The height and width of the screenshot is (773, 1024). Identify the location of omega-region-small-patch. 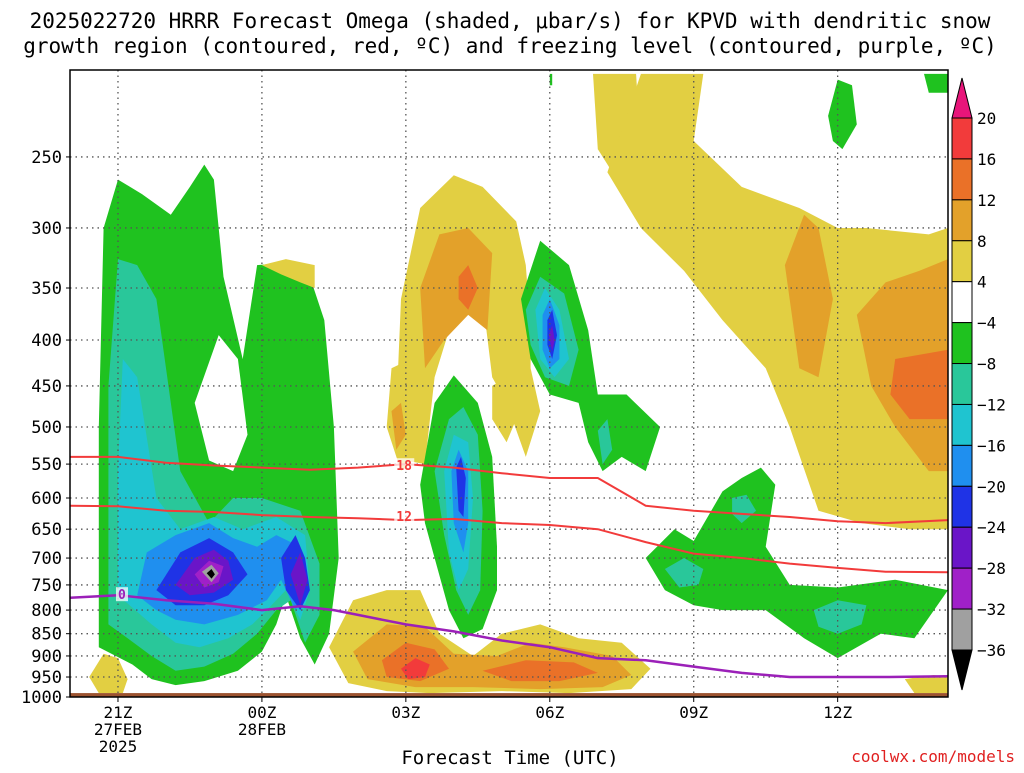
(504, 410).